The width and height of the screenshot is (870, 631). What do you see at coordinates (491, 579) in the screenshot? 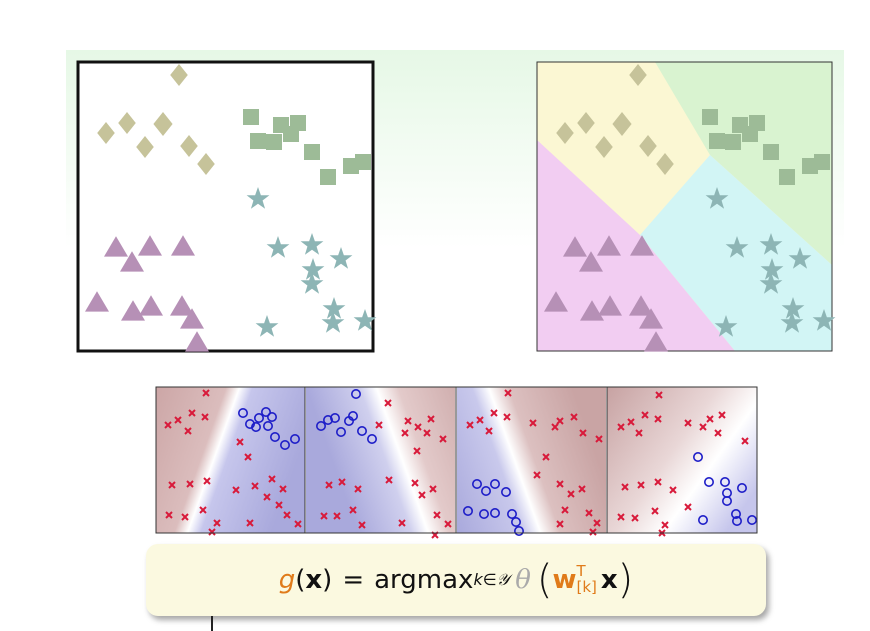
I see `formula-subscript: k∈𝒴` at bounding box center [491, 579].